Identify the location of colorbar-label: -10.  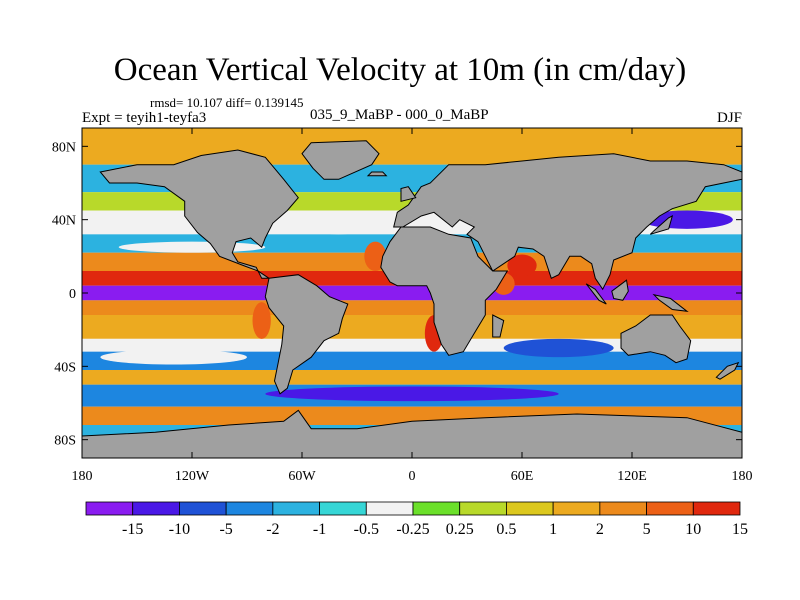
(179, 529).